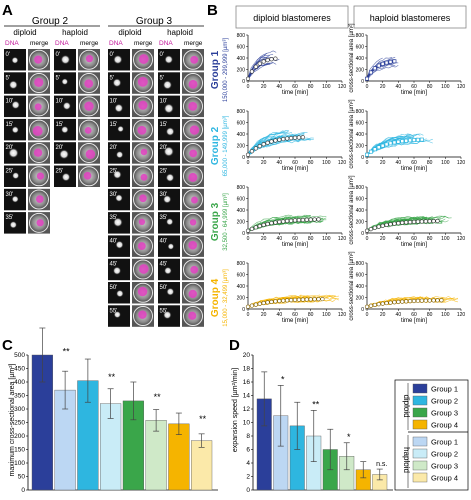 The width and height of the screenshot is (471, 500). Describe the element at coordinates (75, 32) in the screenshot. I see `group2-haploid-label: haploid` at that location.